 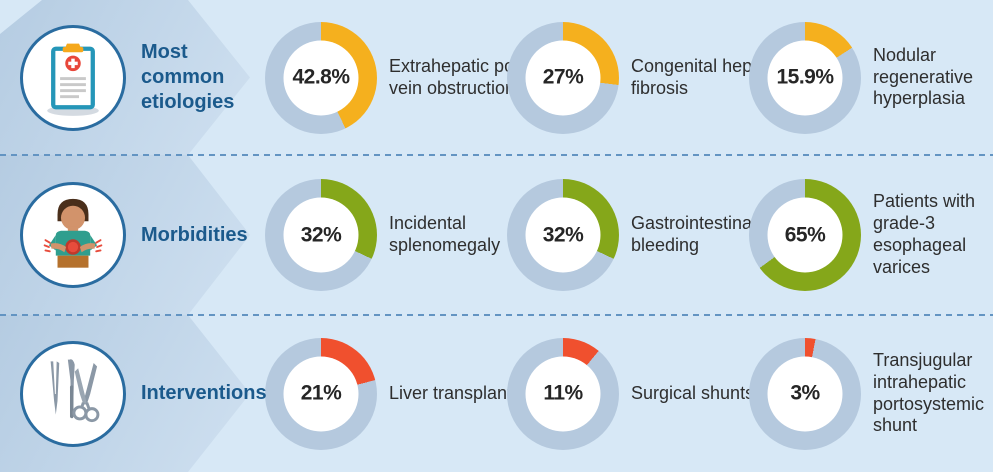 What do you see at coordinates (73, 393) in the screenshot?
I see `surgical-tools-icon` at bounding box center [73, 393].